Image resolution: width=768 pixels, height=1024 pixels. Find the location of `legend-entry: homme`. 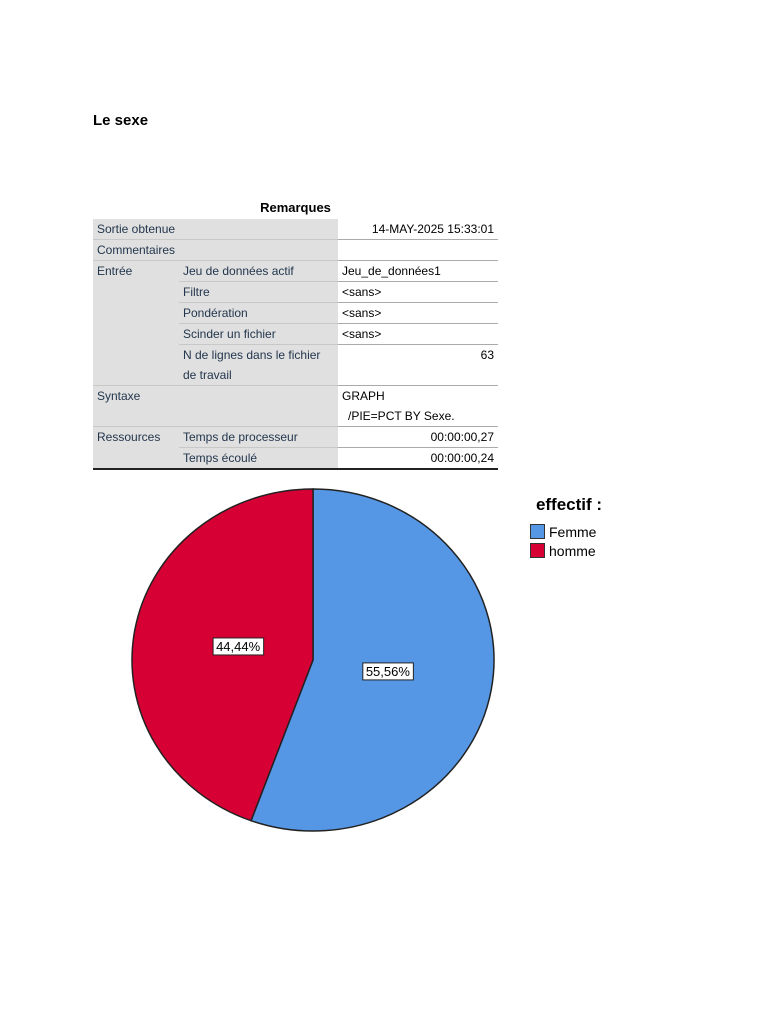

legend-entry: homme is located at coordinates (569, 550).